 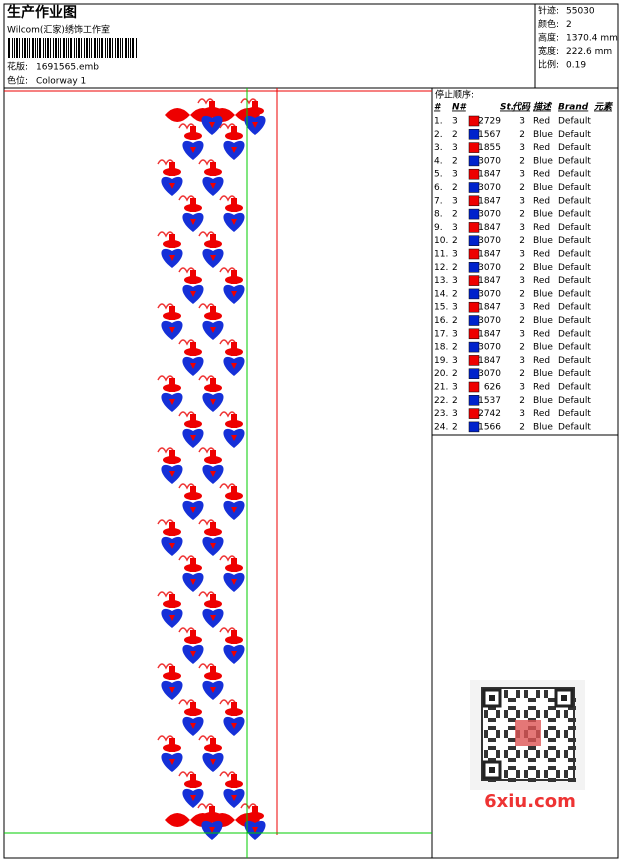 What do you see at coordinates (438, 215) in the screenshot?
I see `cell: 8.` at bounding box center [438, 215].